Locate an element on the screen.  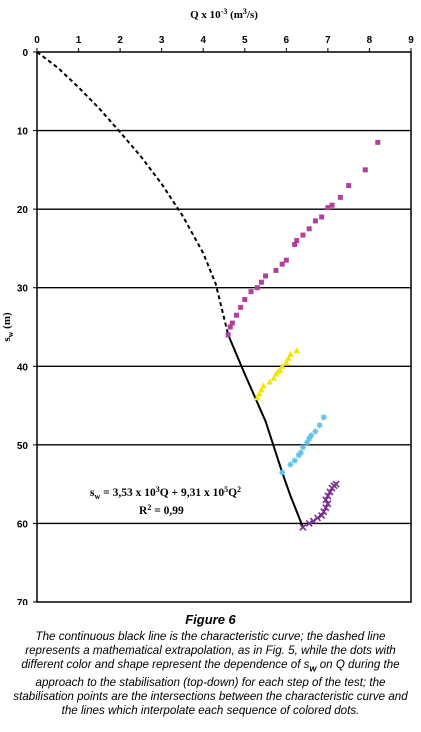
x-tick-label: 8 is located at coordinates (370, 40).